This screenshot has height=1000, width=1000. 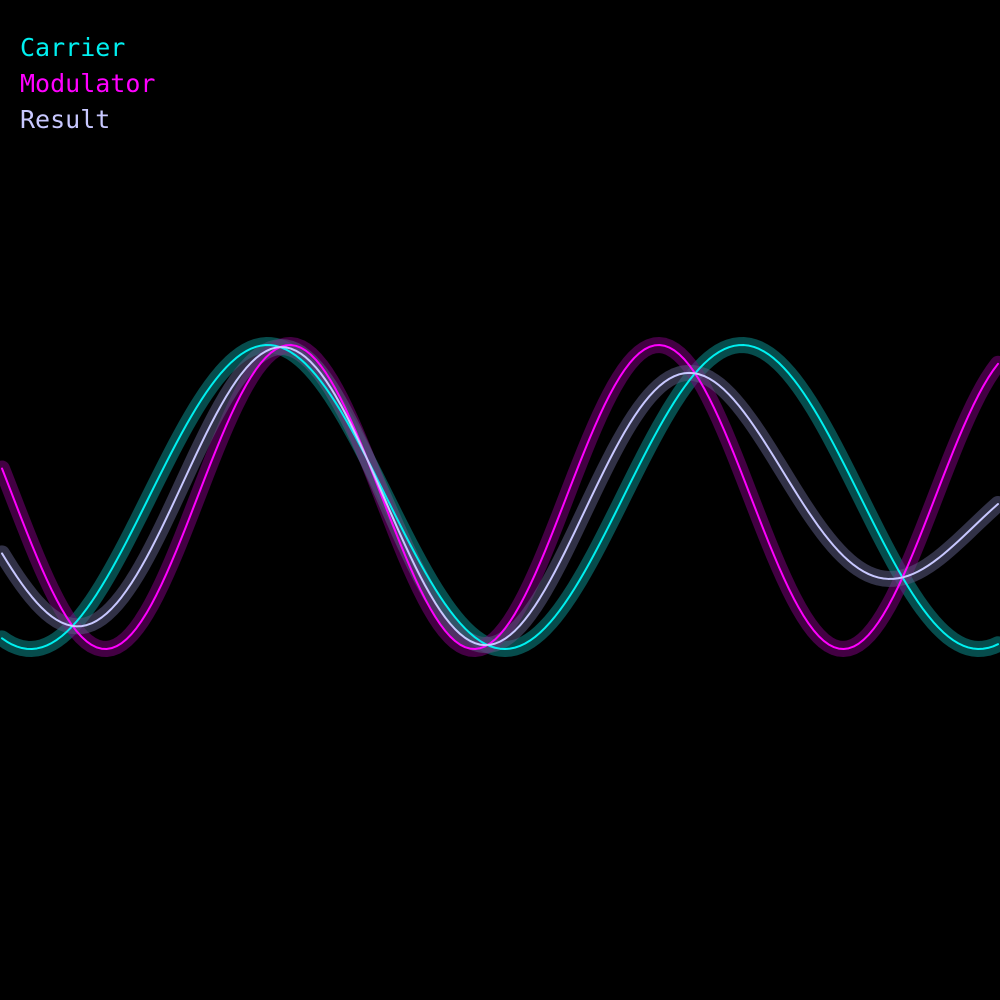 I want to click on legend-item-modulator: Modulator, so click(x=88, y=83).